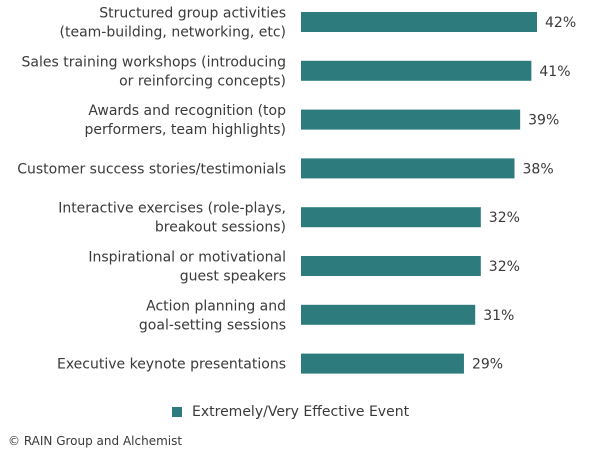 Image resolution: width=600 pixels, height=460 pixels. I want to click on category-label: or reinforcing concepts), so click(202, 81).